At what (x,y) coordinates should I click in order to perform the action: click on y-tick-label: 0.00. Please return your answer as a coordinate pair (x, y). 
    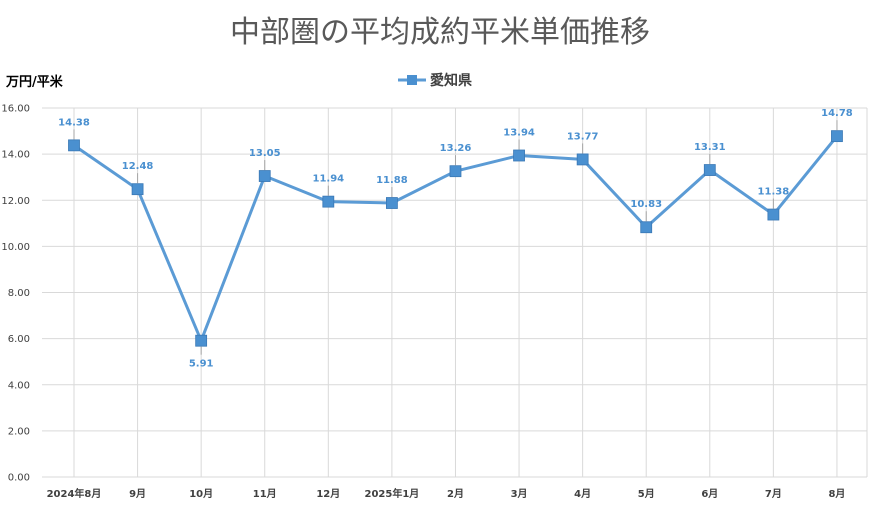
    Looking at the image, I should click on (19, 478).